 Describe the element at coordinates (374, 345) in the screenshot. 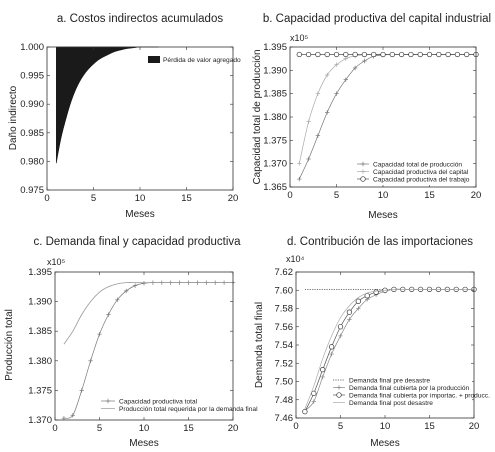

I see `panel-d-yticks: 7.62 7.60 7.58 7.56 7.54 7.52 7.50 7.48 7.46` at that location.